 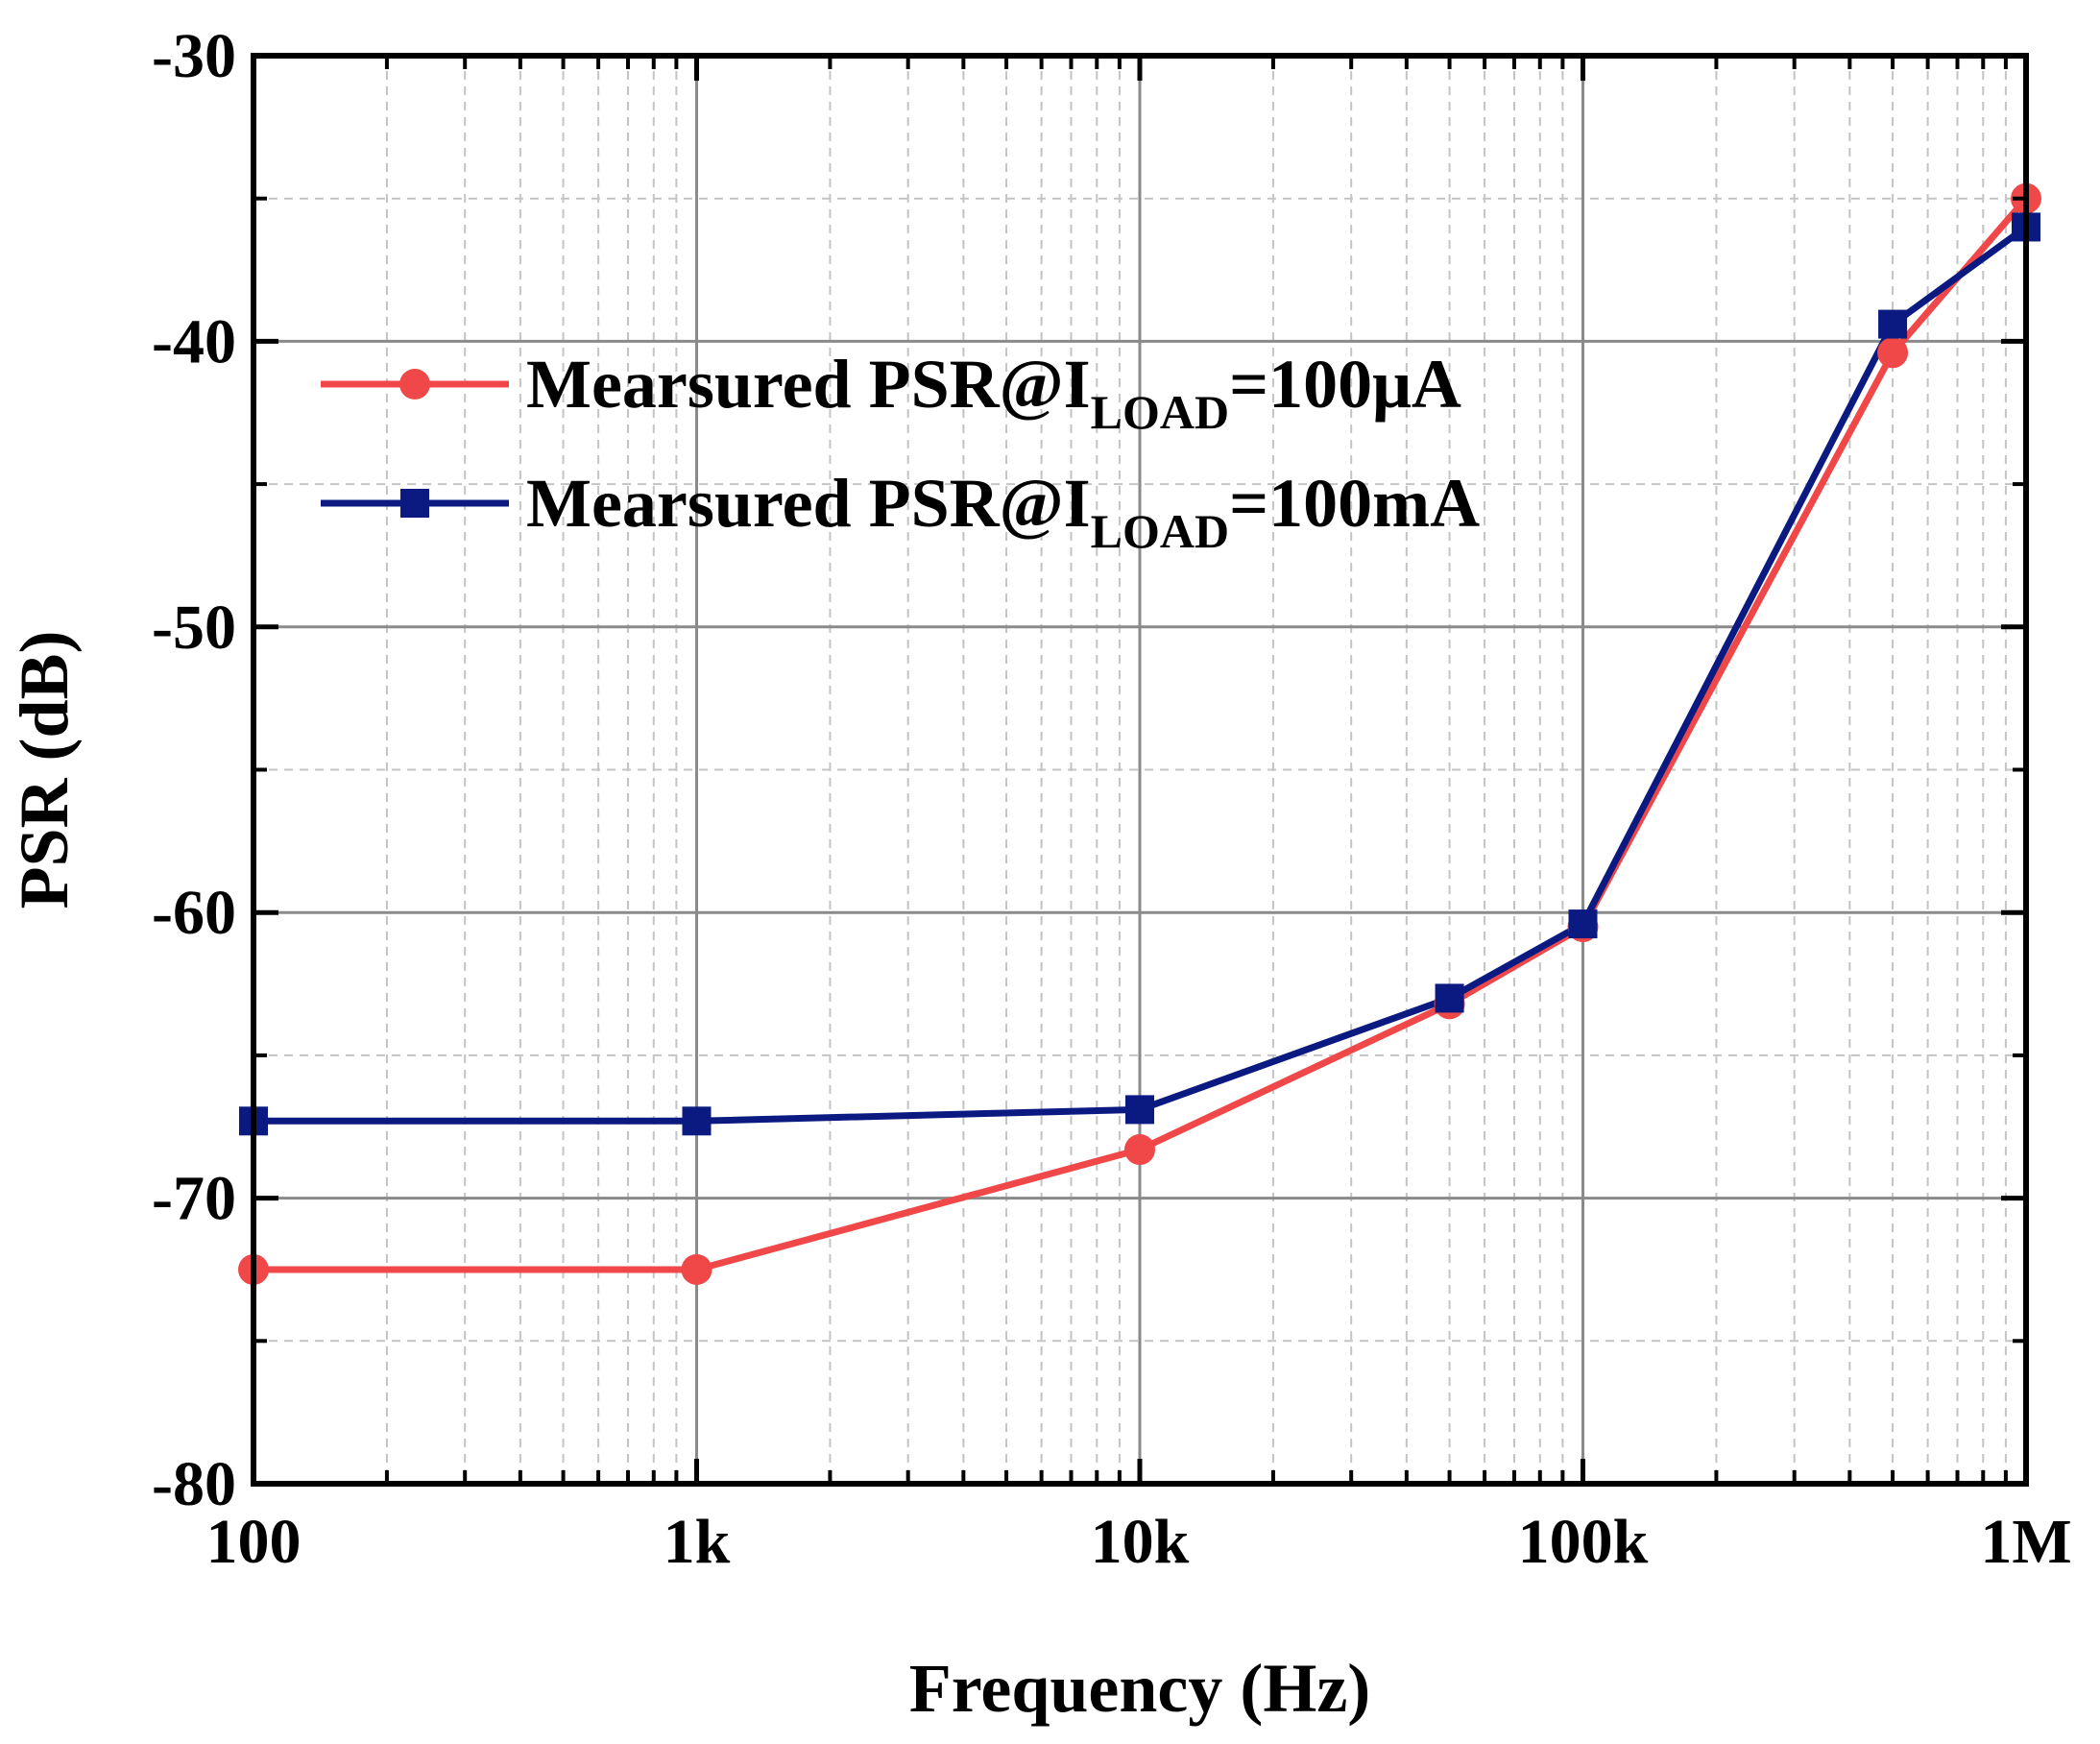 I want to click on y-tick-label: -50, so click(x=194, y=628).